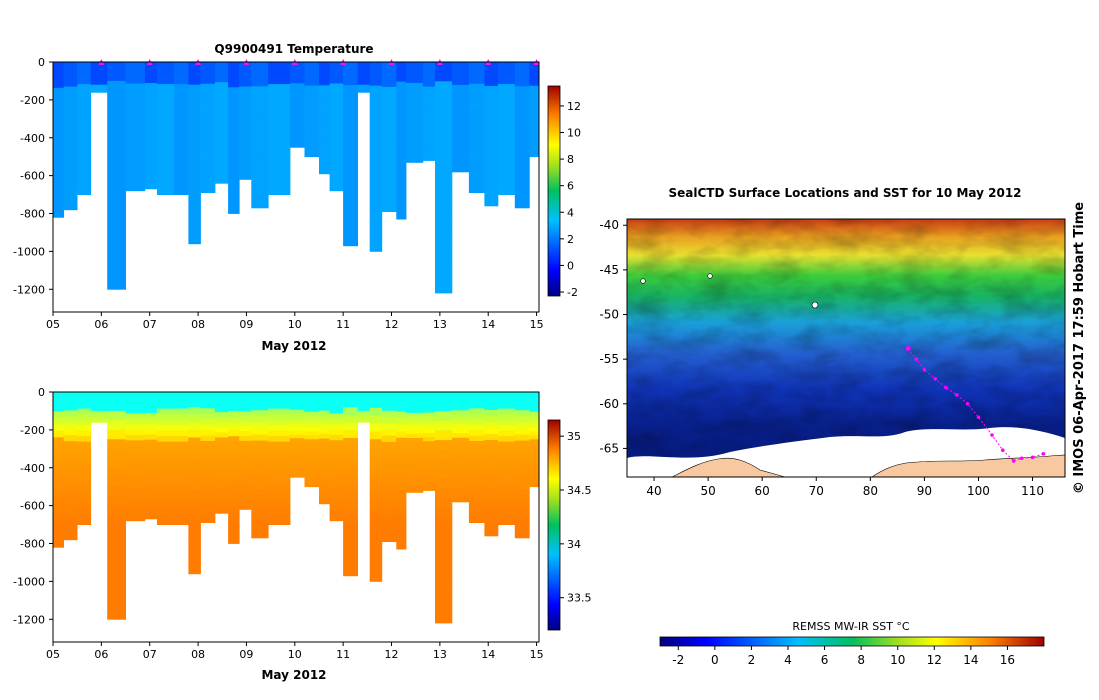 This screenshot has height=700, width=1099. Describe the element at coordinates (572, 292) in the screenshot. I see `colorbar-tick-label: -2` at that location.